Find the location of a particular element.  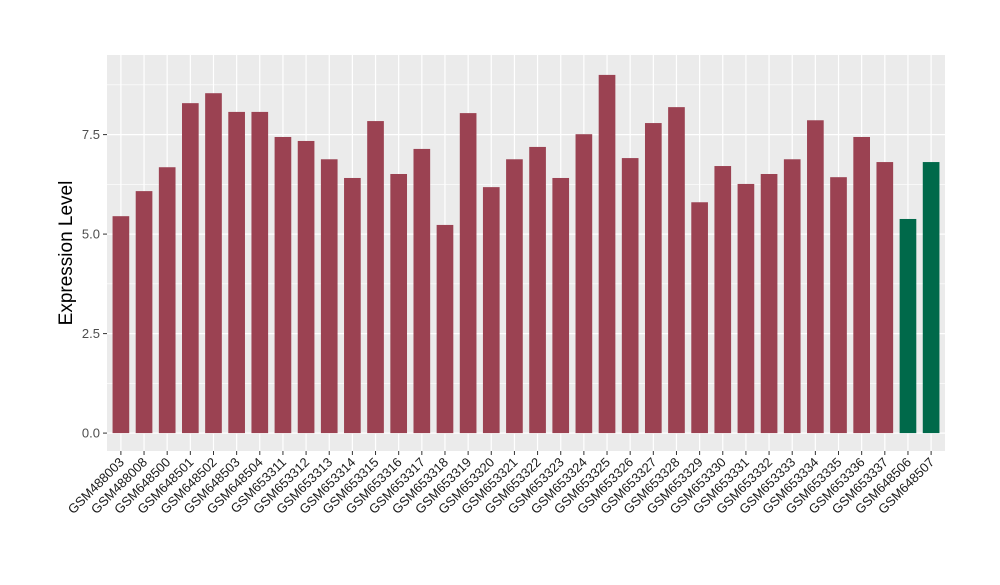

y-tick-label: 7.5 is located at coordinates (91, 134).